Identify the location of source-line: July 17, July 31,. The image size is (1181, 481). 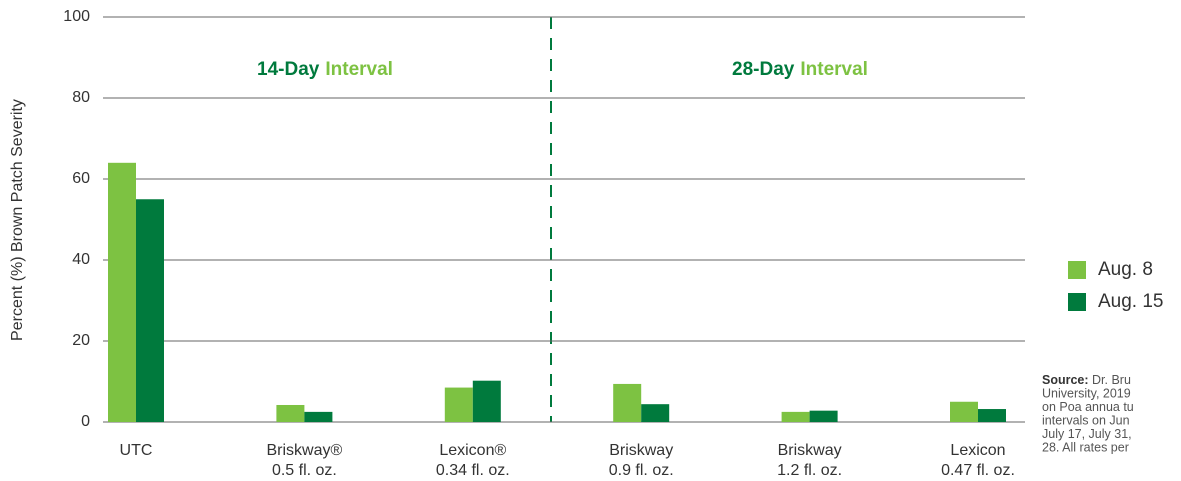
(1087, 434).